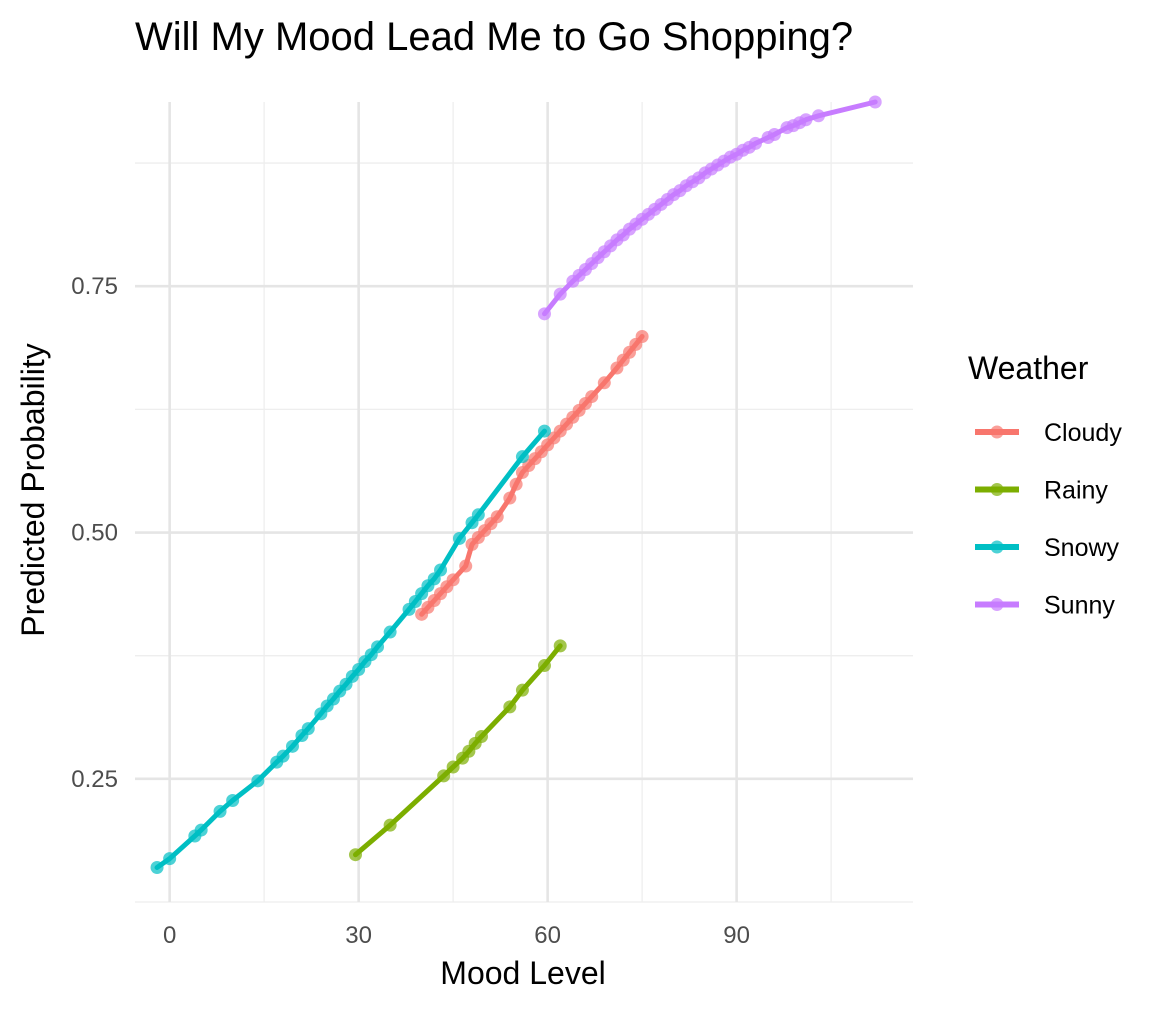 Image resolution: width=1172 pixels, height=1009 pixels. I want to click on y-axis-title: Predicted Probability, so click(33, 489).